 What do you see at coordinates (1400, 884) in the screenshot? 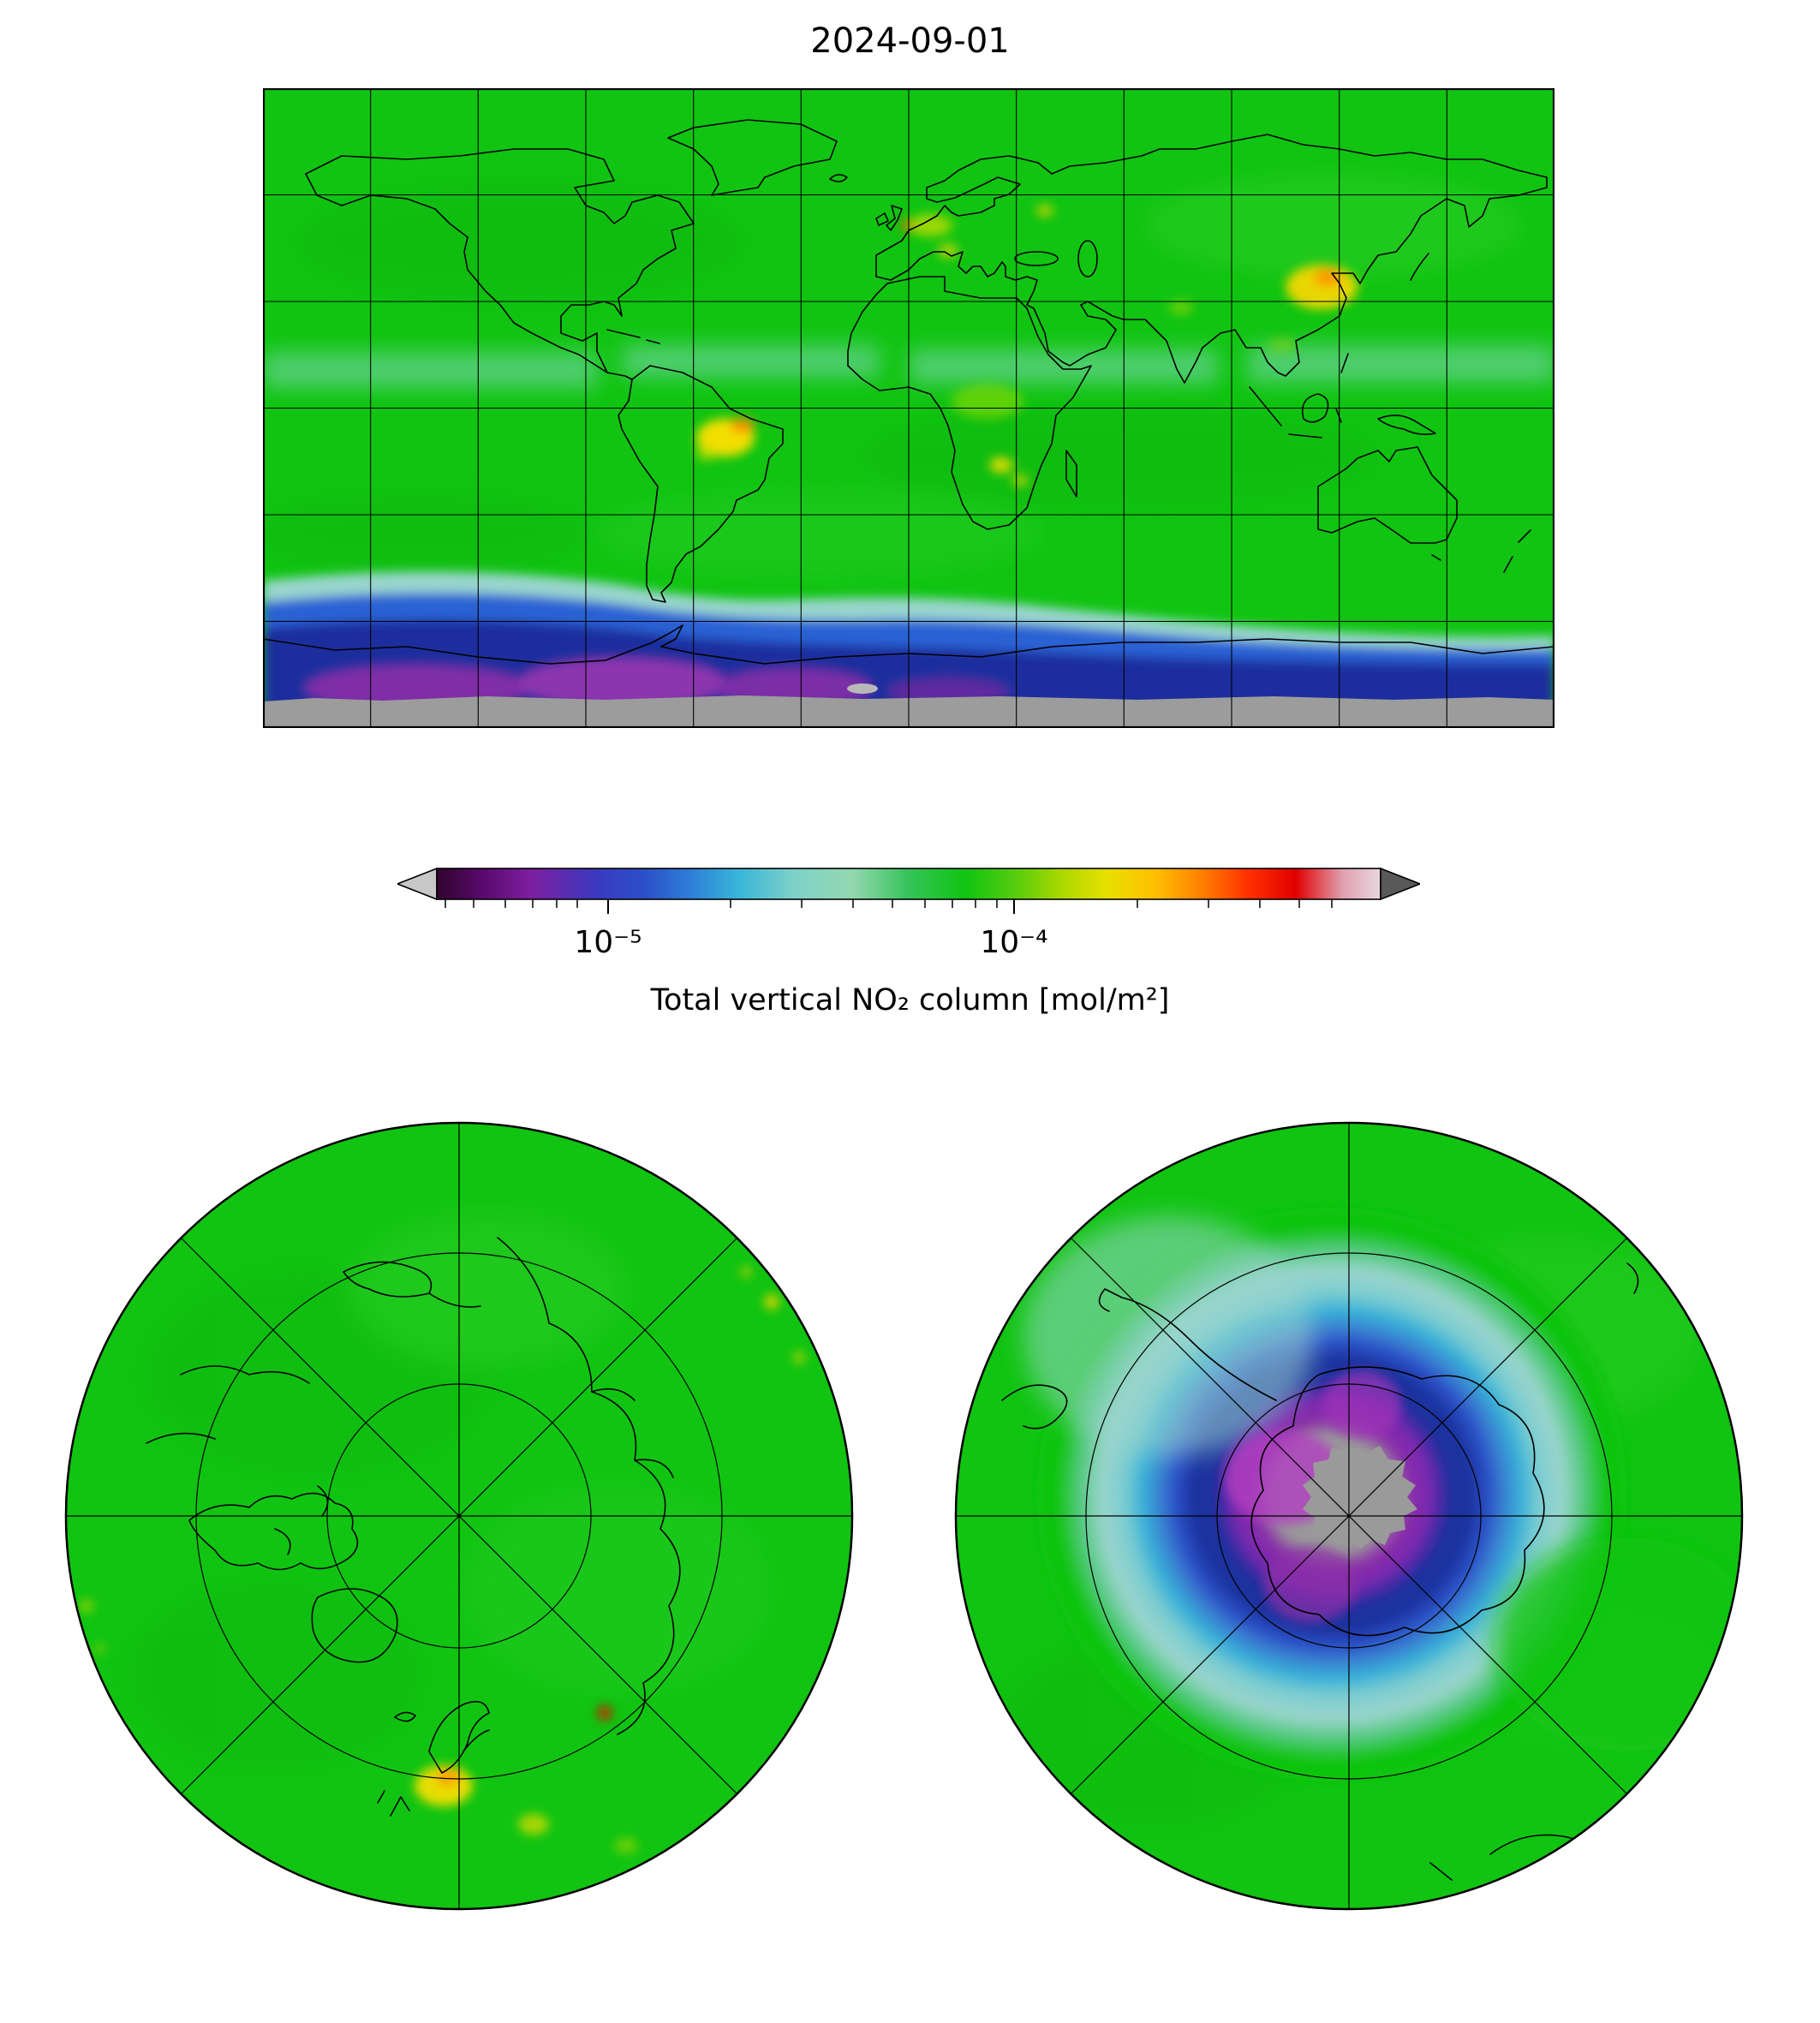
I see `colorbar-over-arrow` at bounding box center [1400, 884].